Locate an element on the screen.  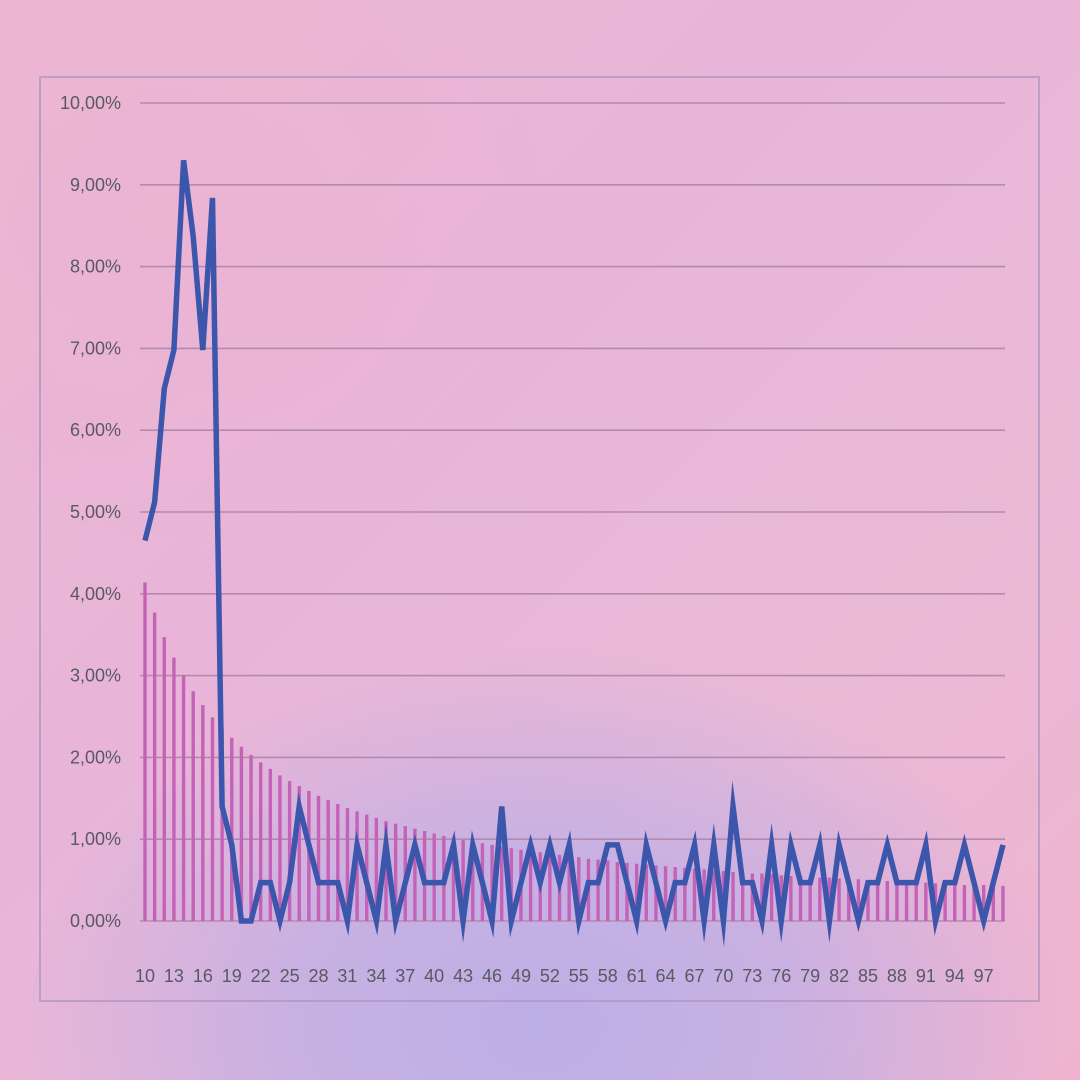
x-tick-label: 55 is located at coordinates (579, 976).